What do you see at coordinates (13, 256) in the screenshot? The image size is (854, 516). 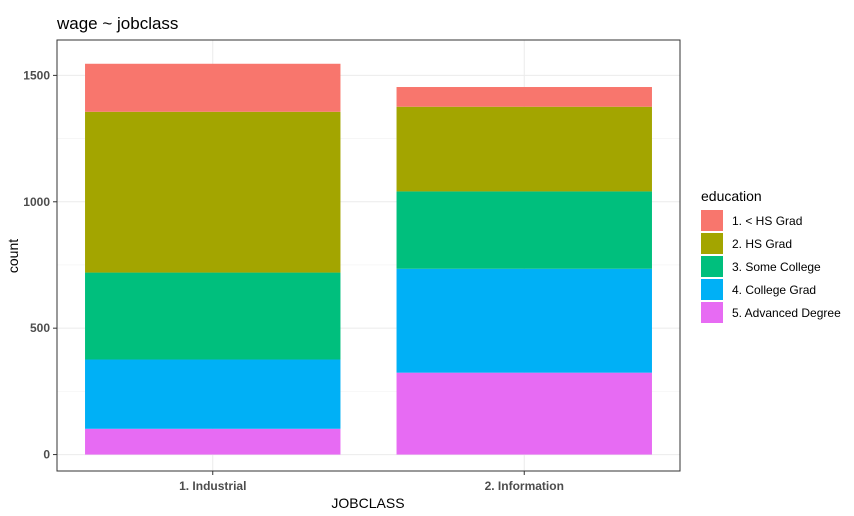 I see `y-axis-title: count` at bounding box center [13, 256].